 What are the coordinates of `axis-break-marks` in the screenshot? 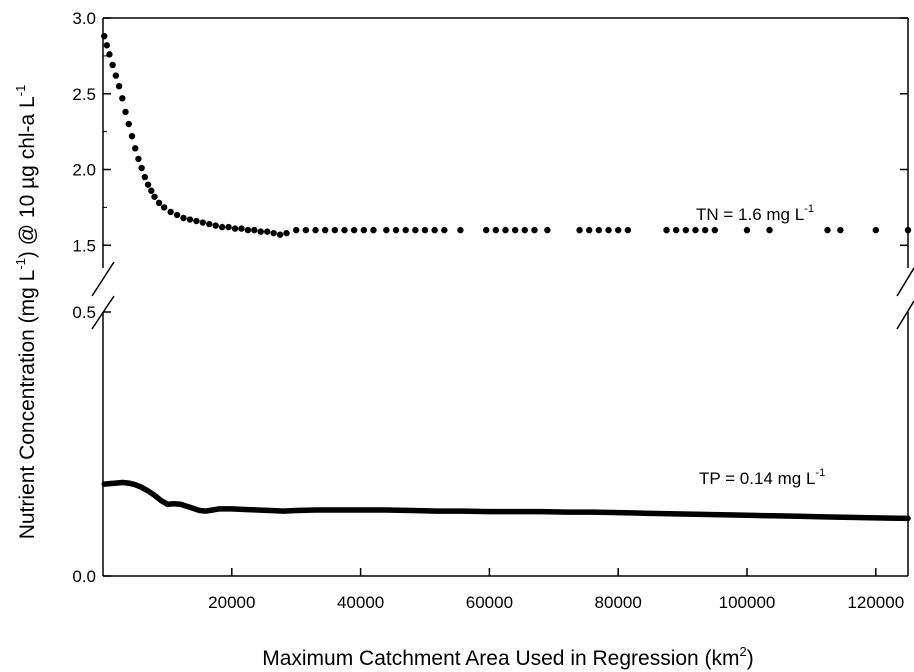 It's located at (502, 295).